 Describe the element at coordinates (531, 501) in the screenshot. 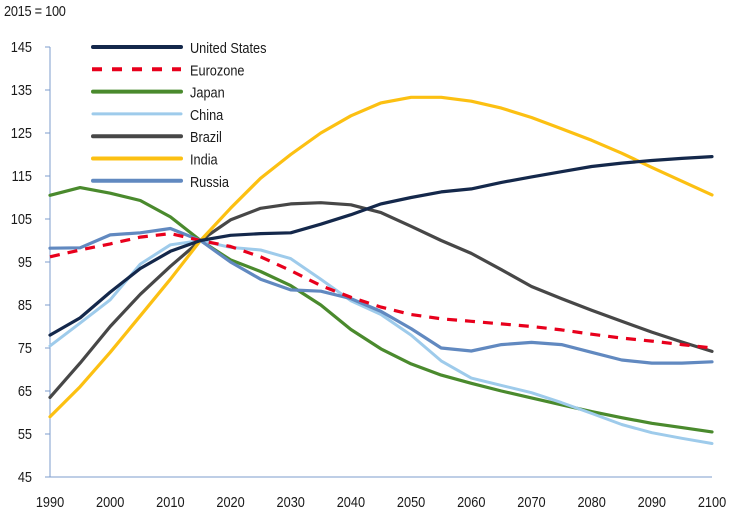

I see `x-tick-label: 2070` at that location.